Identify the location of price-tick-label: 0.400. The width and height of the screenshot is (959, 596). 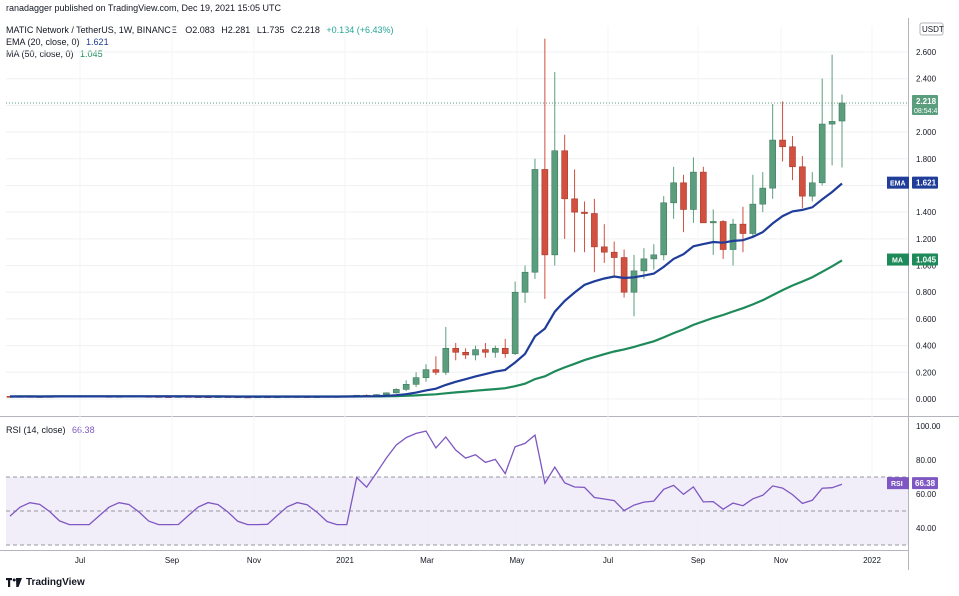
(926, 346).